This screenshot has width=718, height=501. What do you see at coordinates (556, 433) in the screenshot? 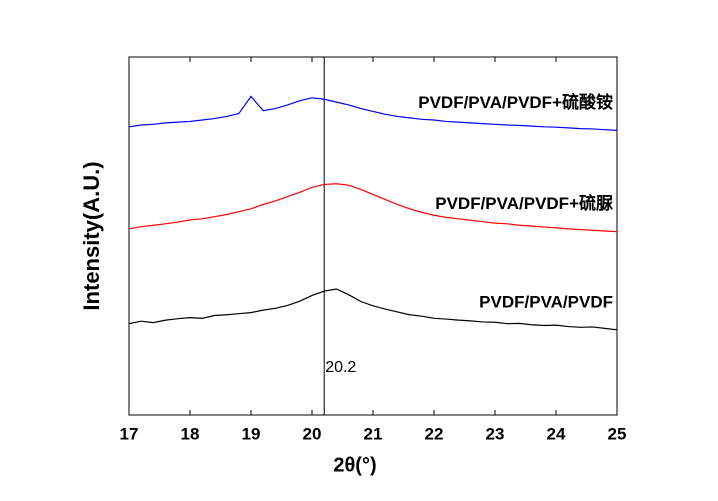
I see `x-tick-label: 24` at bounding box center [556, 433].